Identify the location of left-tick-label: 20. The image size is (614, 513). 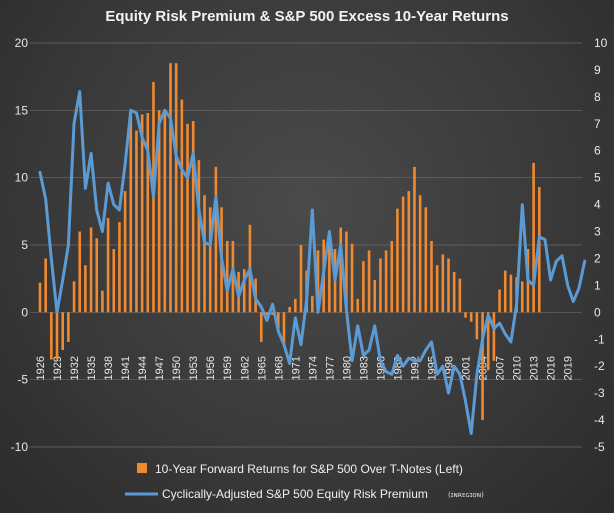
(22, 43).